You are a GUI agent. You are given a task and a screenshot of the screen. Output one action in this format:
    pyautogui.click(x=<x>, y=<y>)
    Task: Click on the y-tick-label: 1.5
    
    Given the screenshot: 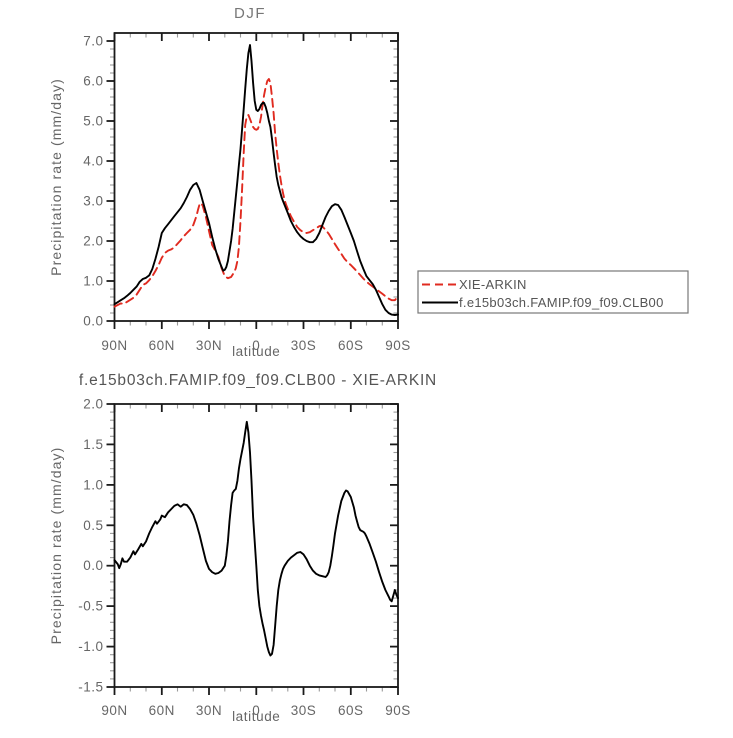 What is the action you would take?
    pyautogui.click(x=93, y=444)
    